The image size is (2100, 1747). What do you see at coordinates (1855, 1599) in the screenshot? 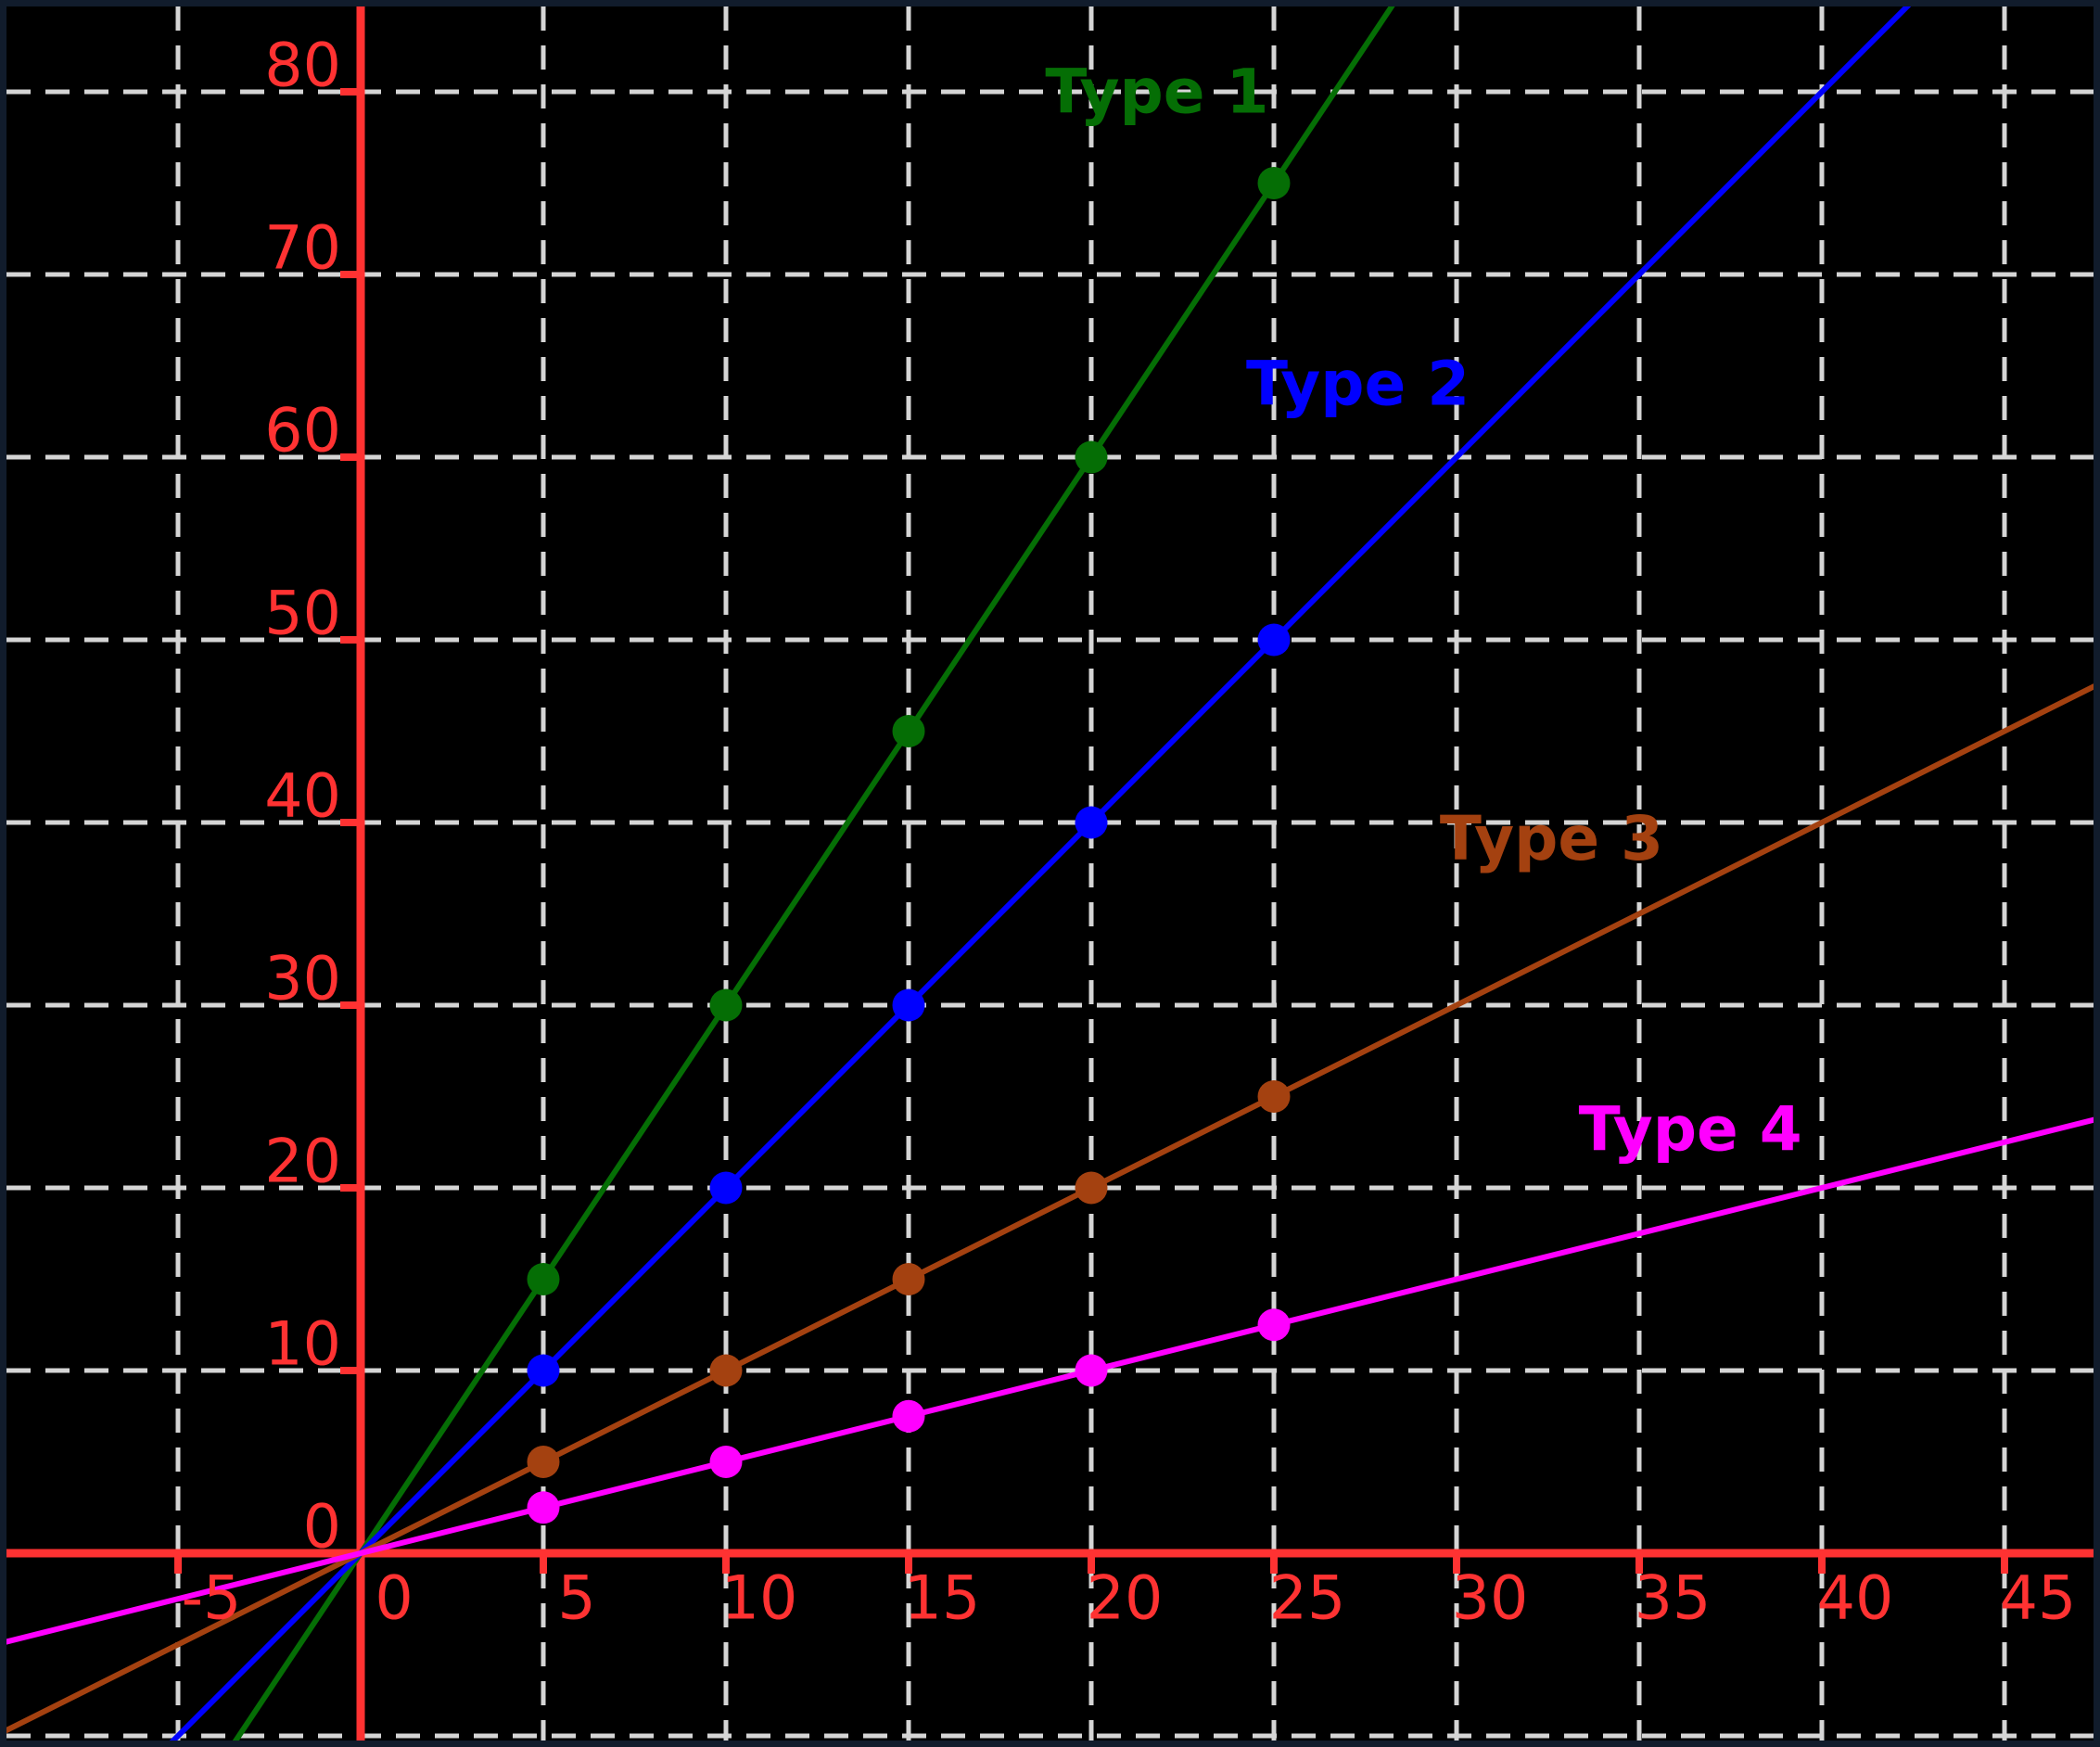
I see `x-tick-label: 40` at bounding box center [1855, 1599].